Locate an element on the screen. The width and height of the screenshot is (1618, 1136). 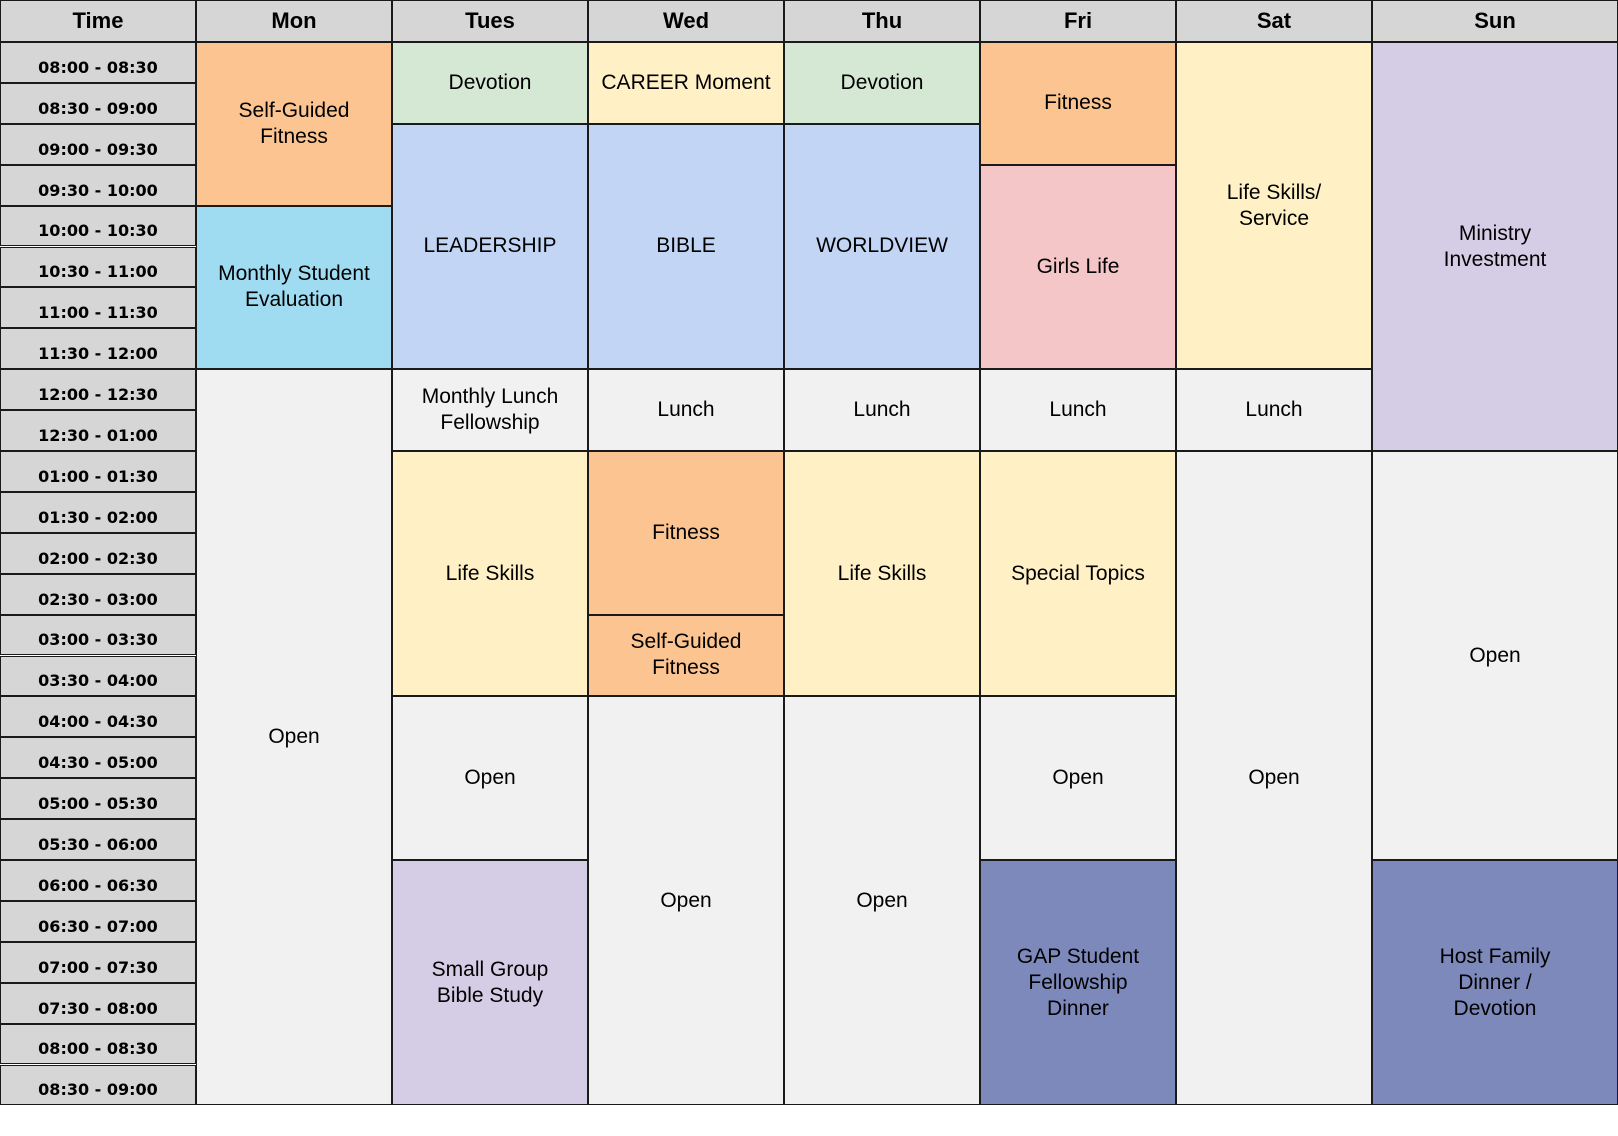
time-slot: 01:30 - 02:00 is located at coordinates (98, 512).